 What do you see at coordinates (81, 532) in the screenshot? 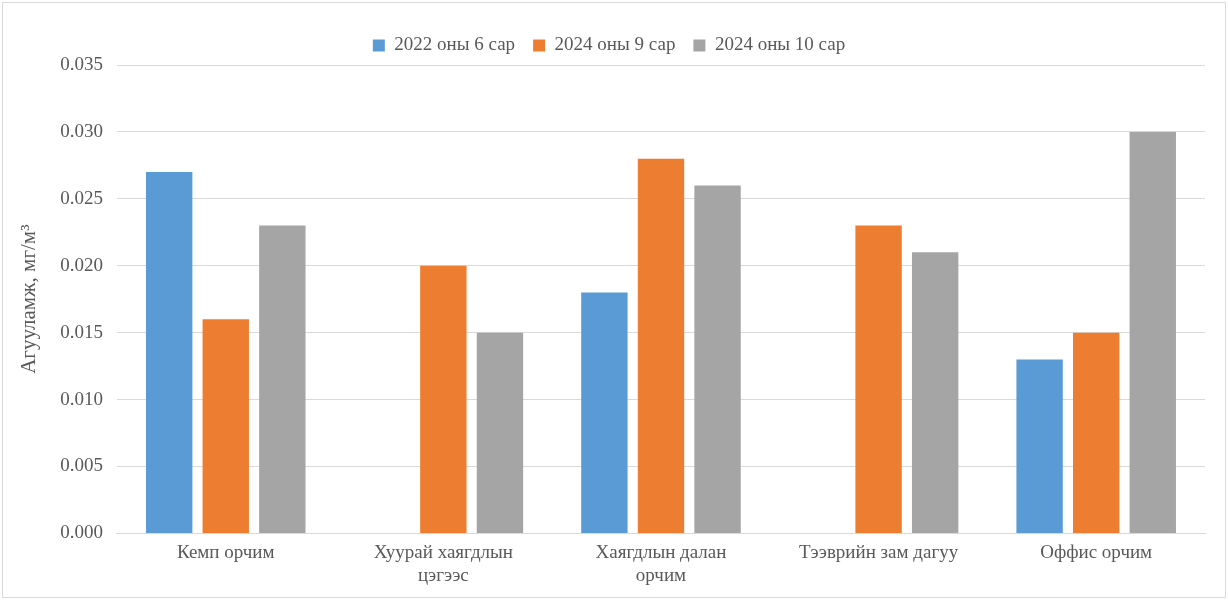
I see `y-tick-label: 0.000` at bounding box center [81, 532].